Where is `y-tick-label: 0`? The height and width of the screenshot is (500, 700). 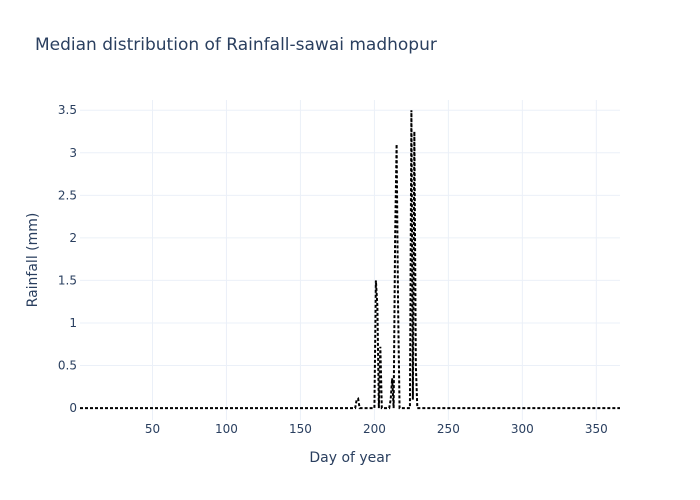 y-tick-label: 0 is located at coordinates (73, 408).